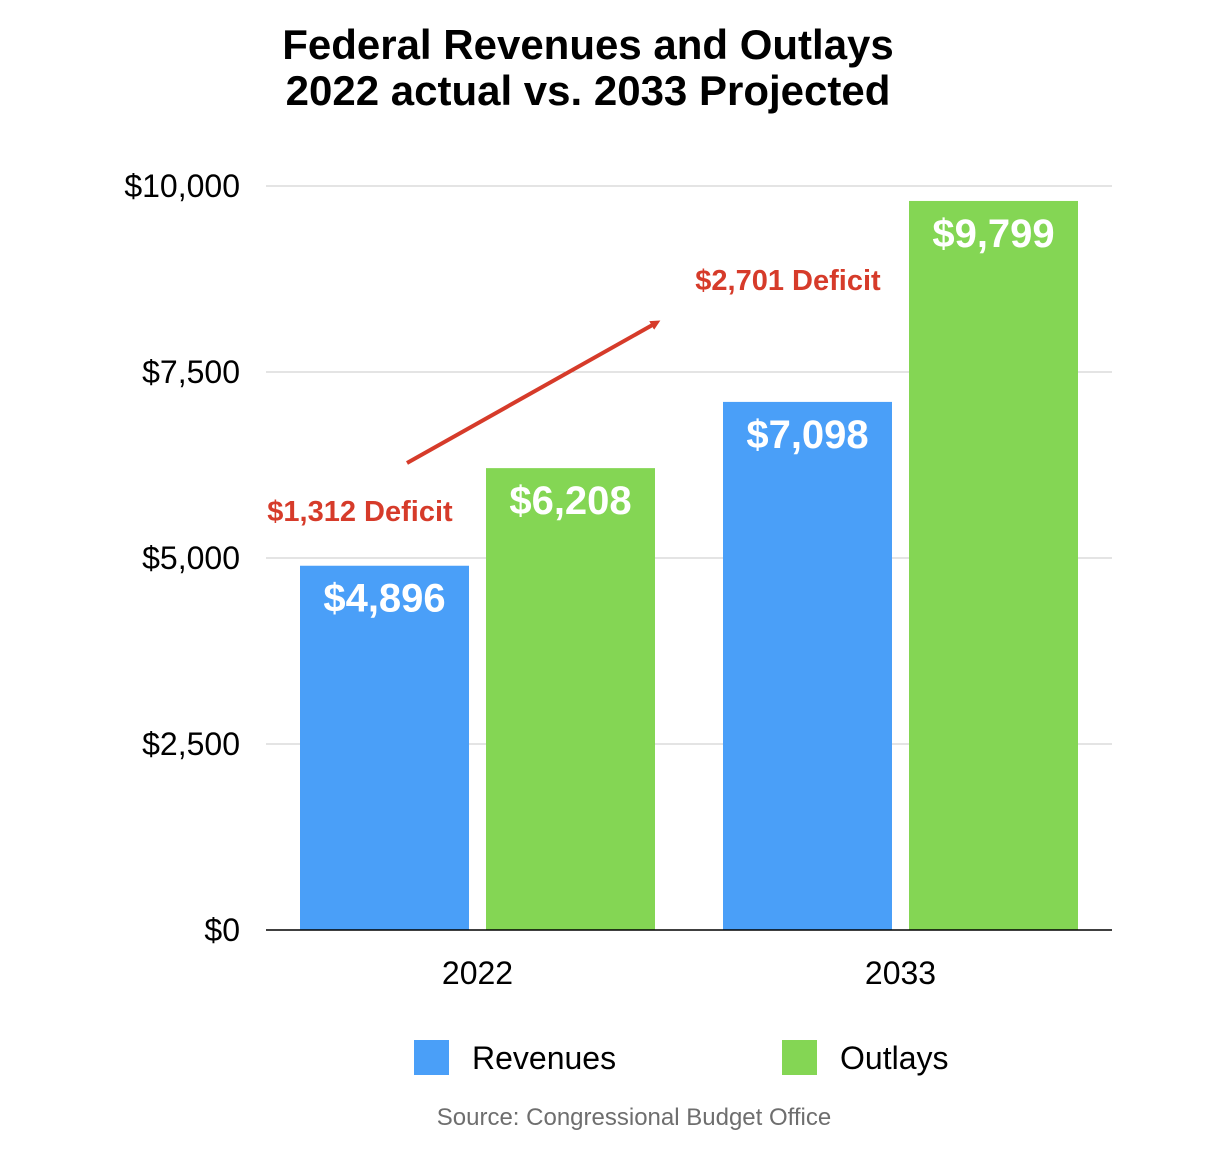 Image resolution: width=1216 pixels, height=1150 pixels. What do you see at coordinates (544, 1058) in the screenshot?
I see `legend-label-revenues: Revenues` at bounding box center [544, 1058].